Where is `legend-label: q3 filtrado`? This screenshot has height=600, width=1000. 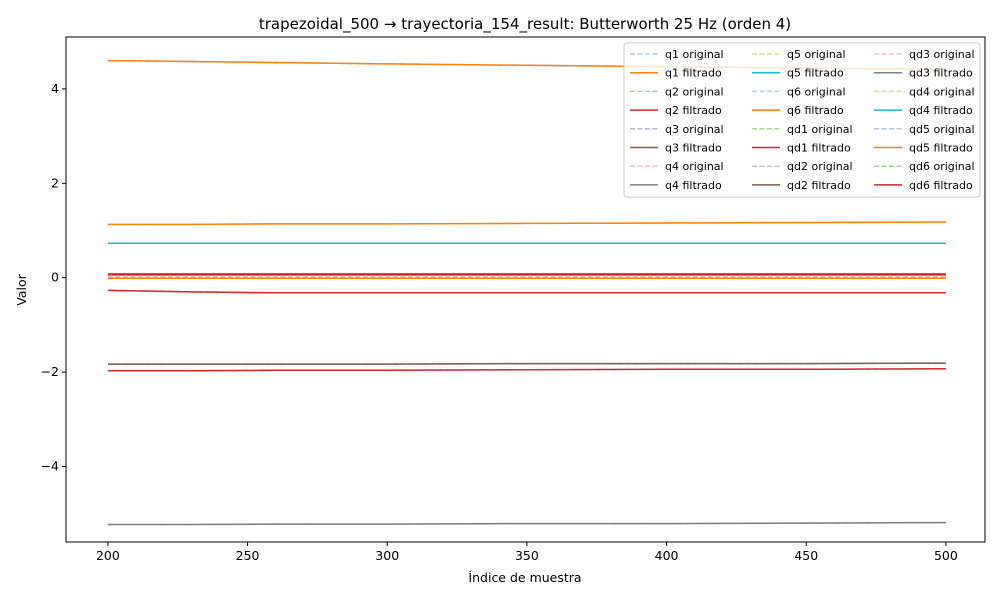
legend-label: q3 filtrado is located at coordinates (693, 148).